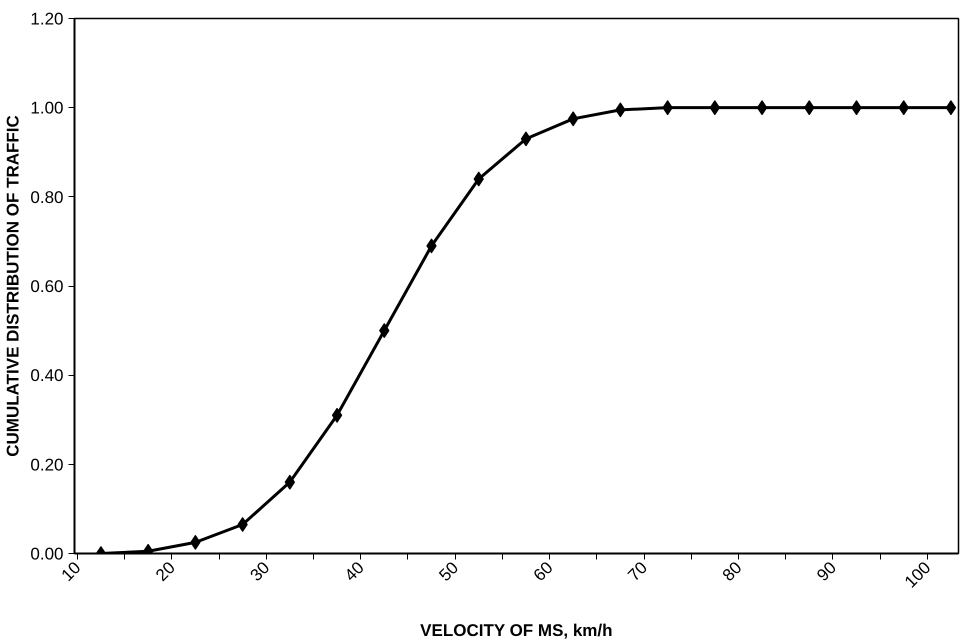  I want to click on x-tick-label: 20, so click(165, 571).